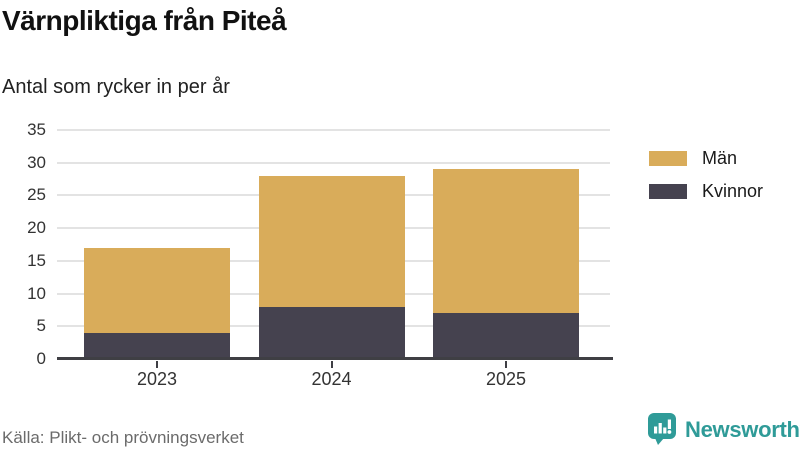 The image size is (800, 450). Describe the element at coordinates (157, 290) in the screenshot. I see `bar-segment-män-2023` at that location.